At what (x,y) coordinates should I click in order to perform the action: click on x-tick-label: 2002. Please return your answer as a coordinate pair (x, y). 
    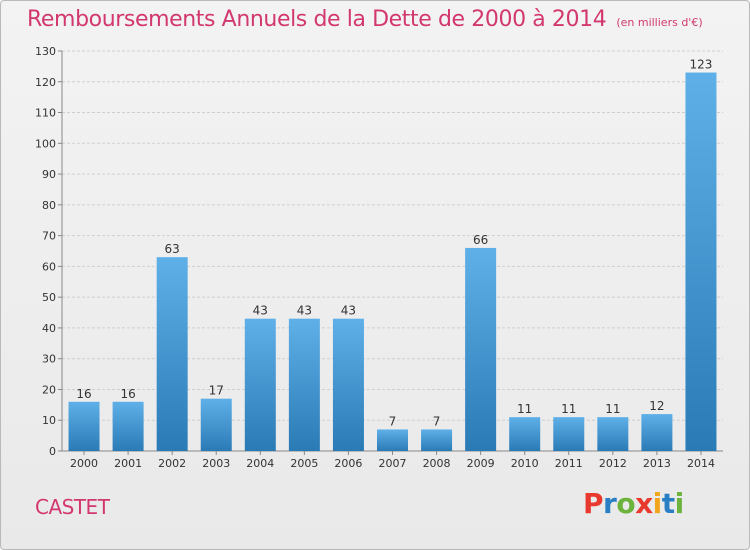
    Looking at the image, I should click on (172, 463).